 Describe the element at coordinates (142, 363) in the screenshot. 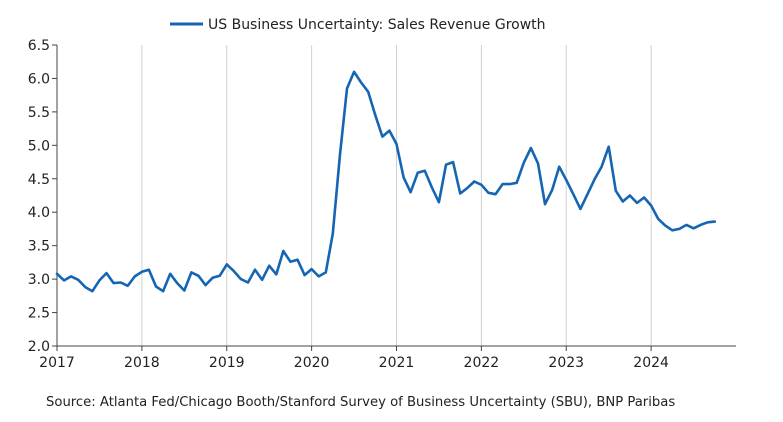

I see `x-tick-label: 2018` at that location.